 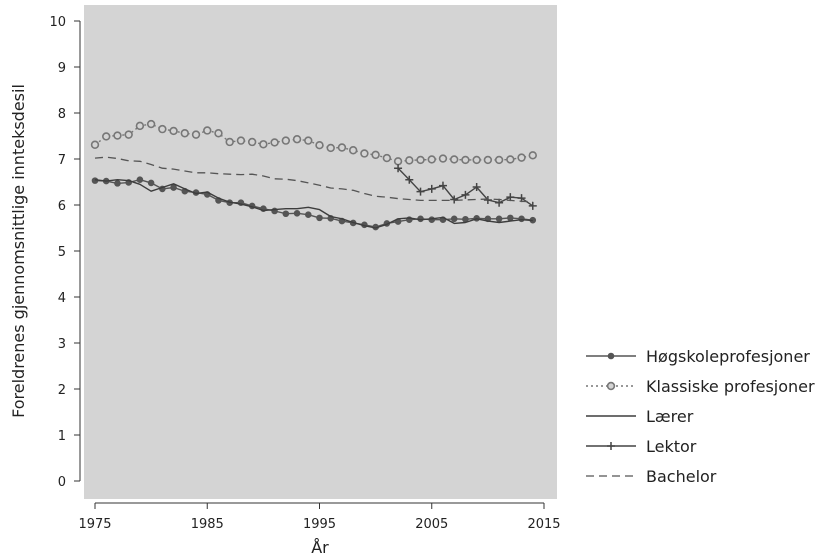 What do you see at coordinates (640, 416) in the screenshot?
I see `legend-item: Lærer` at bounding box center [640, 416].